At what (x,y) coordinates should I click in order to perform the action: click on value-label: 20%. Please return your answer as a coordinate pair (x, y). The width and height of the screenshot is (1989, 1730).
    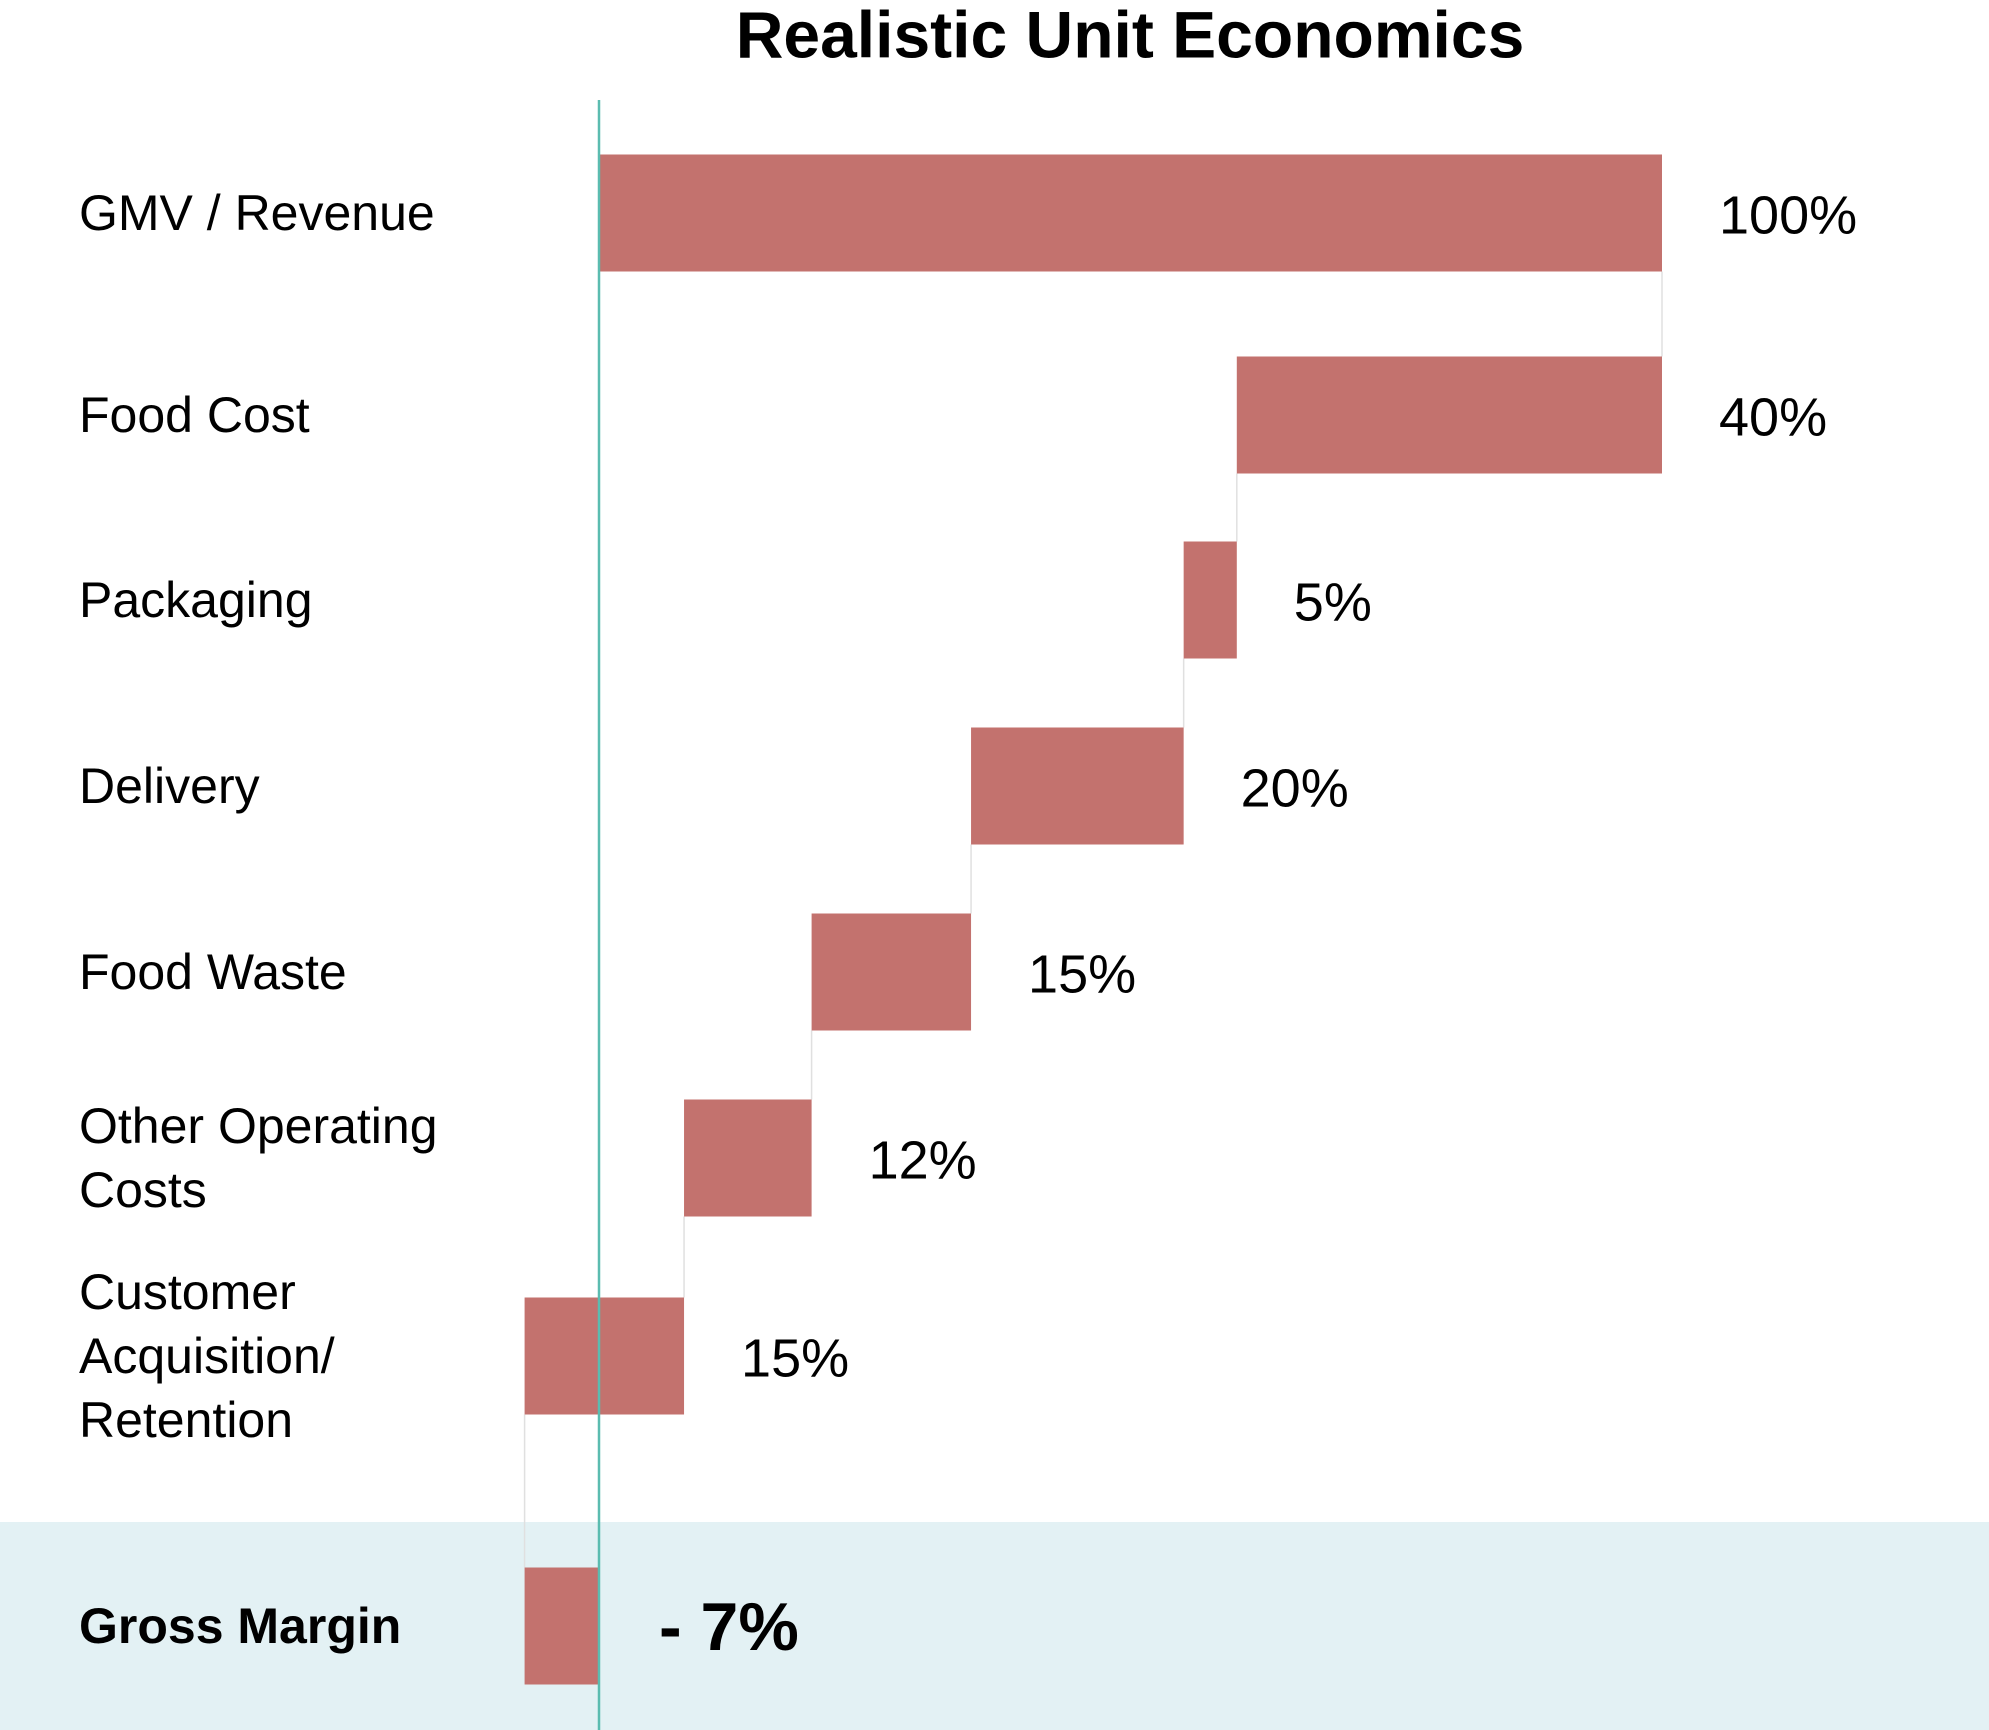
    Looking at the image, I should click on (1295, 788).